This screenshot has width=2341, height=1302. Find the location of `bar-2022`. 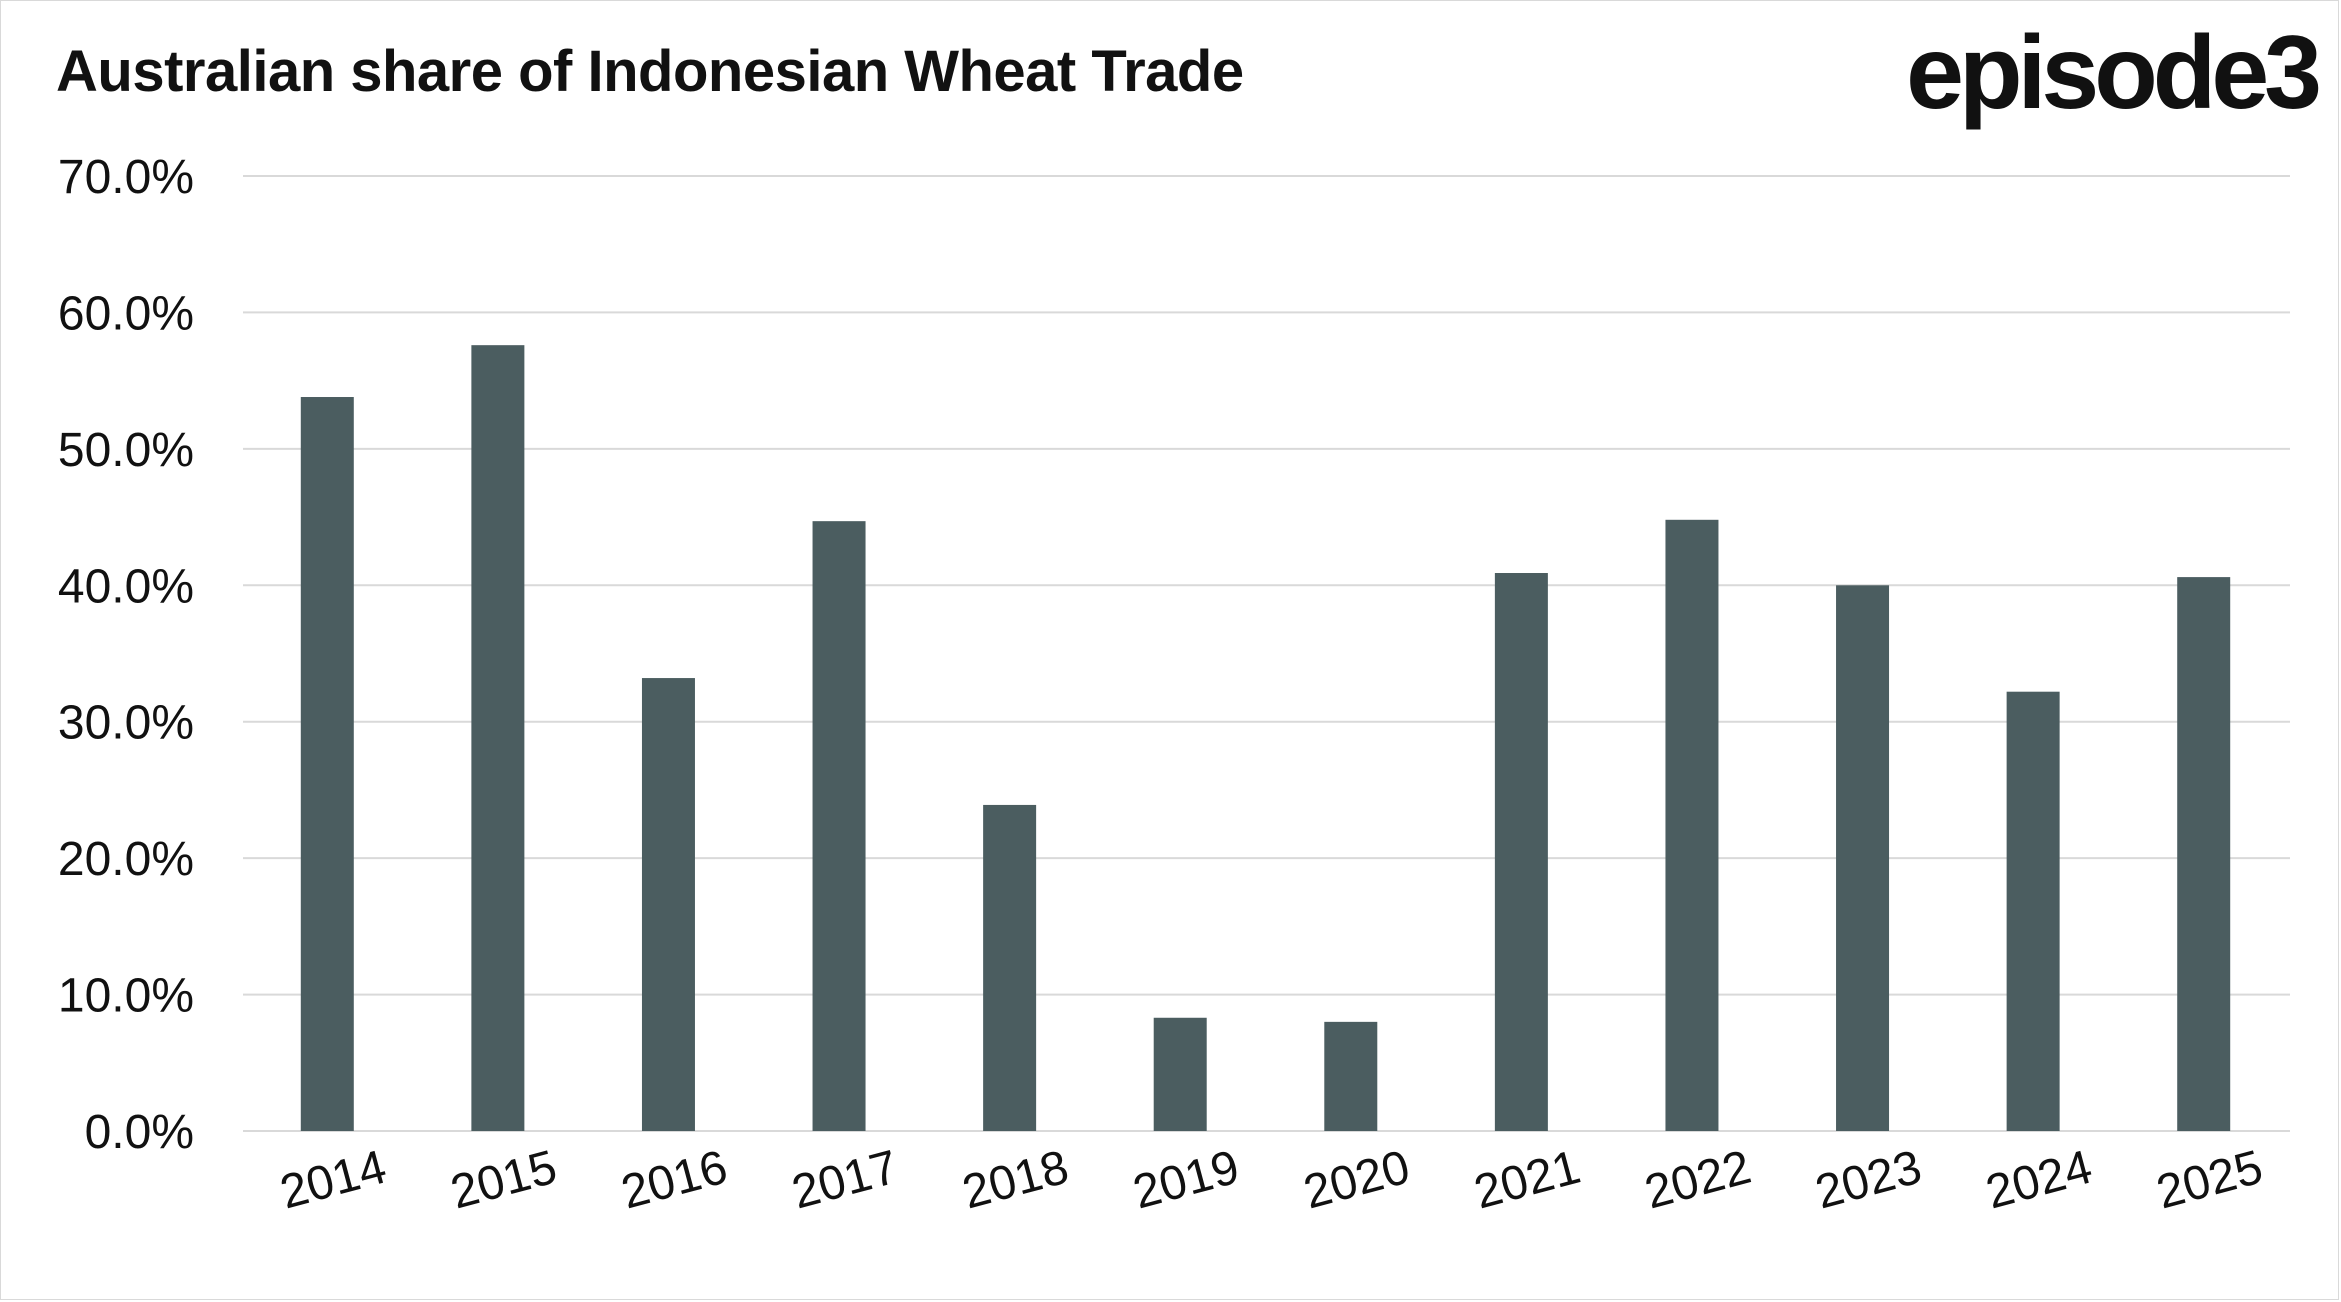

bar-2022 is located at coordinates (1692, 825).